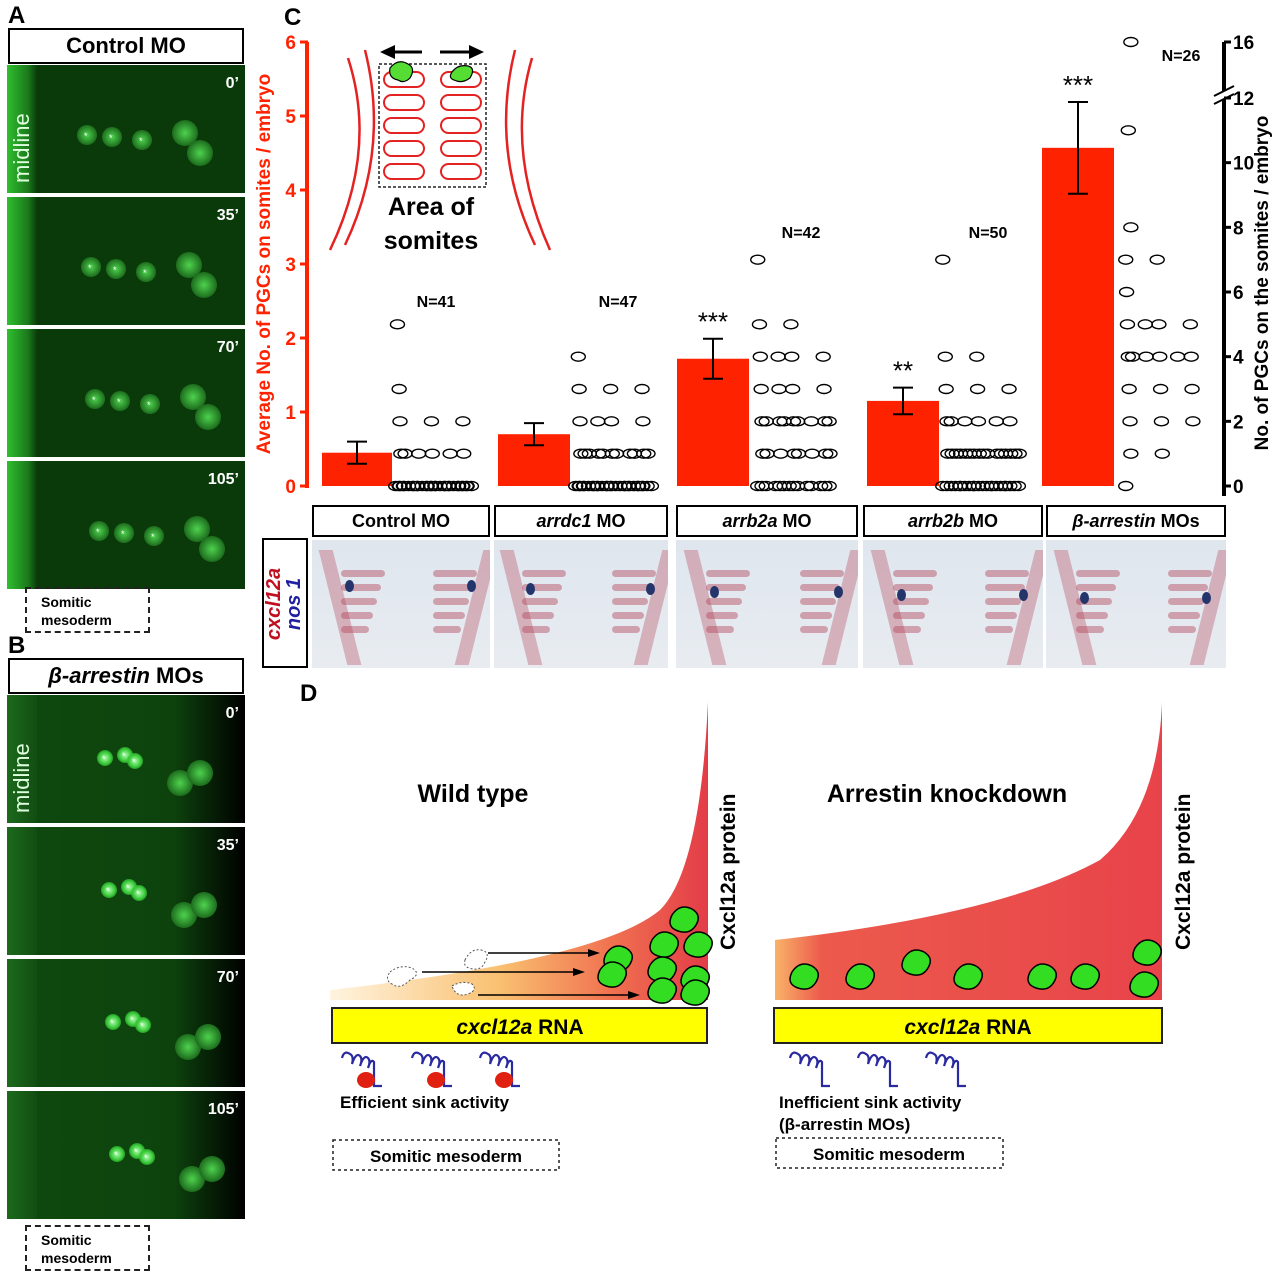  I want to click on right-tick-label: 16, so click(1243, 43).